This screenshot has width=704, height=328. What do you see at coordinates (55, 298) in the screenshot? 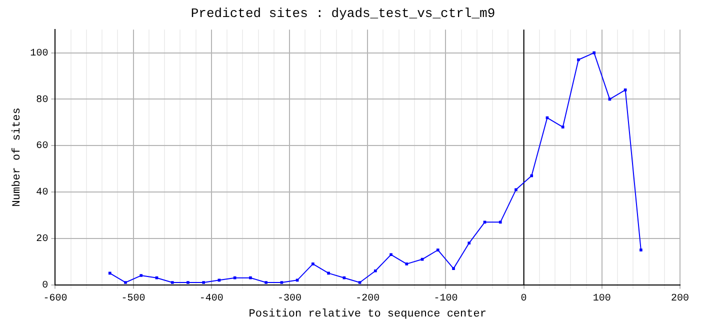
I see `x-tick-label: -600` at bounding box center [55, 298].